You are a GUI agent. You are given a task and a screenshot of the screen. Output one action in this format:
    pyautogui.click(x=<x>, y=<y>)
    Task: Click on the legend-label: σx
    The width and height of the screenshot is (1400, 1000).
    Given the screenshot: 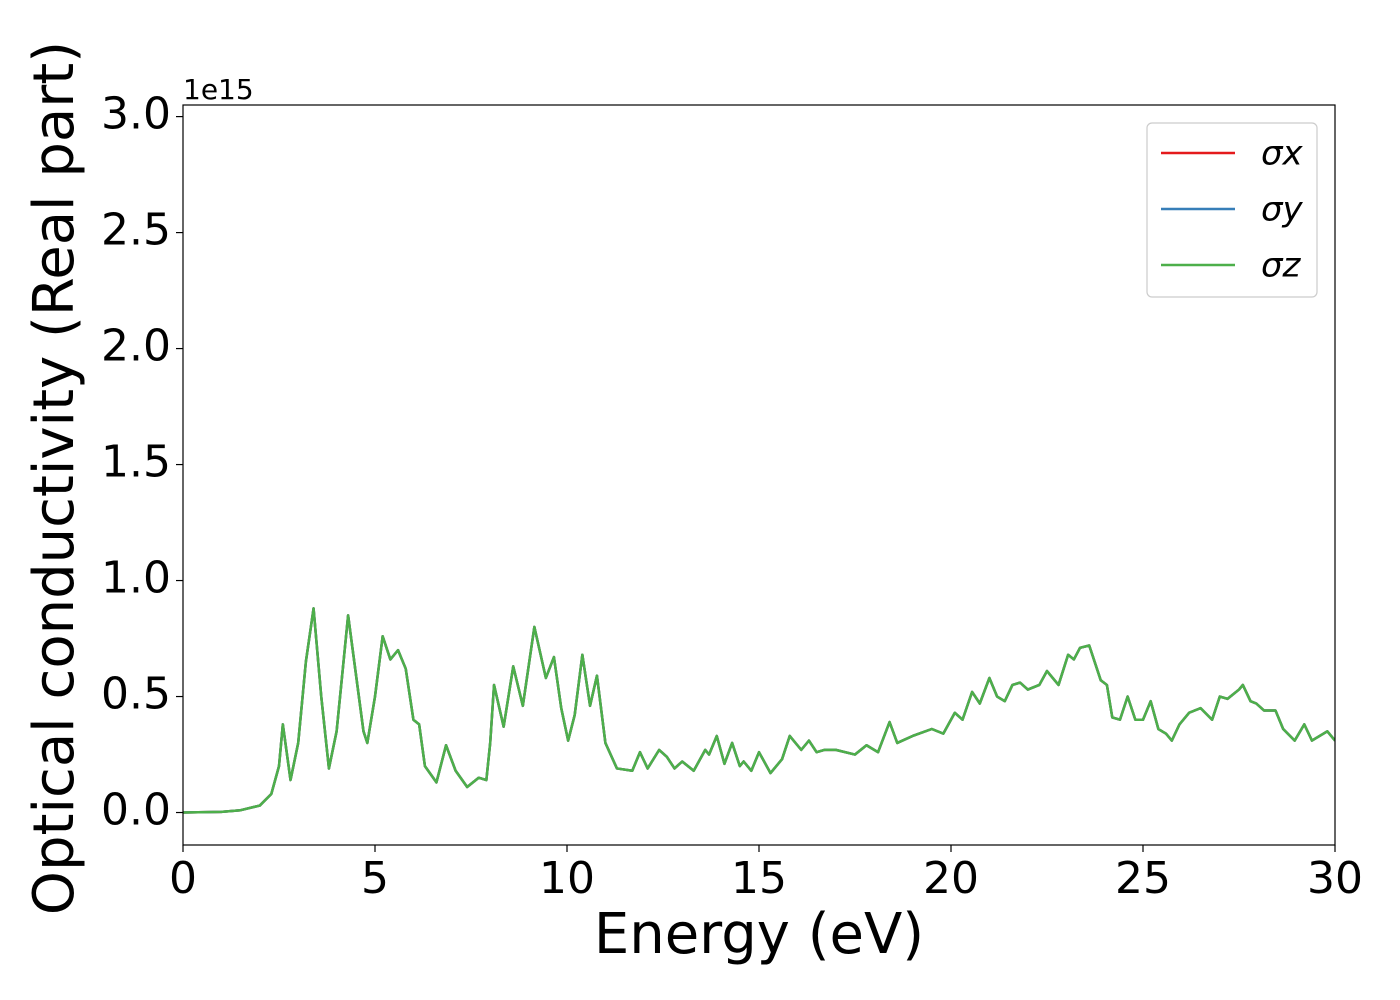 What is the action you would take?
    pyautogui.click(x=1282, y=154)
    